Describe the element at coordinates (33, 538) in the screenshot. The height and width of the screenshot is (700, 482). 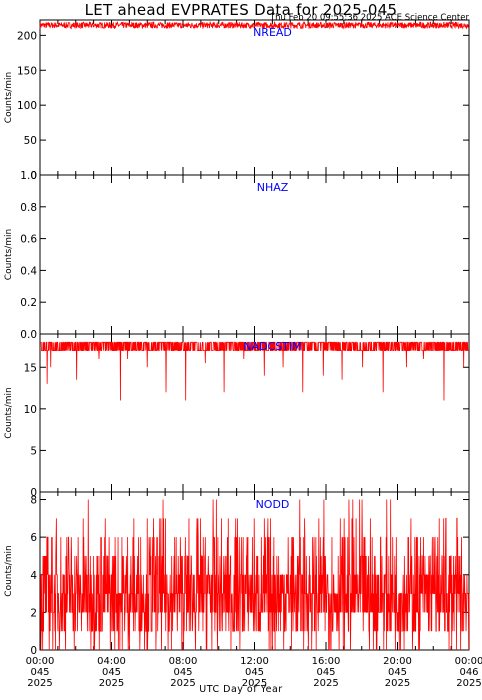
I see `y-tick-label: 6` at that location.